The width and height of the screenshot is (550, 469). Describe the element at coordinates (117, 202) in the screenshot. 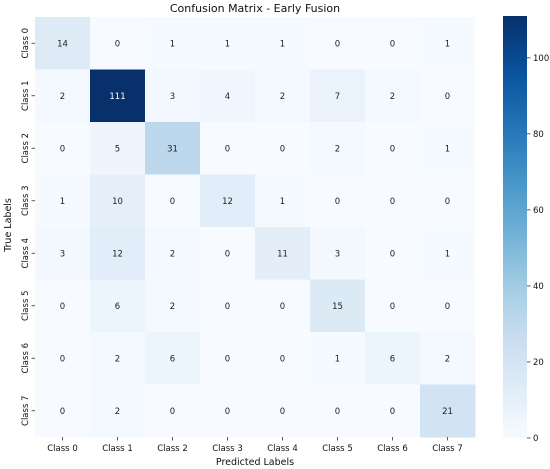

I see `cell-value-label: 10` at that location.